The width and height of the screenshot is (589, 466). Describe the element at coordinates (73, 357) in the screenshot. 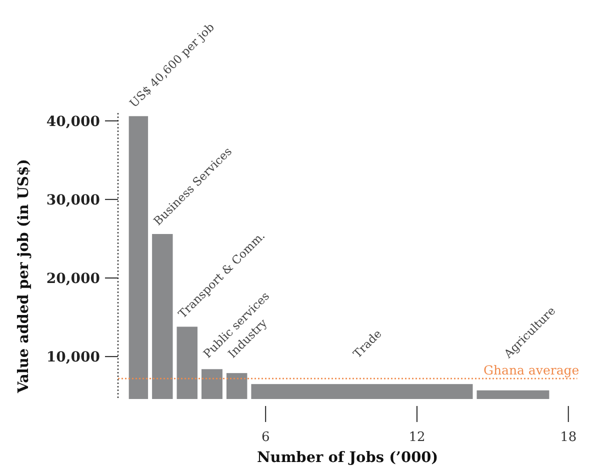

I see `y-tick-label: 10,000` at that location.